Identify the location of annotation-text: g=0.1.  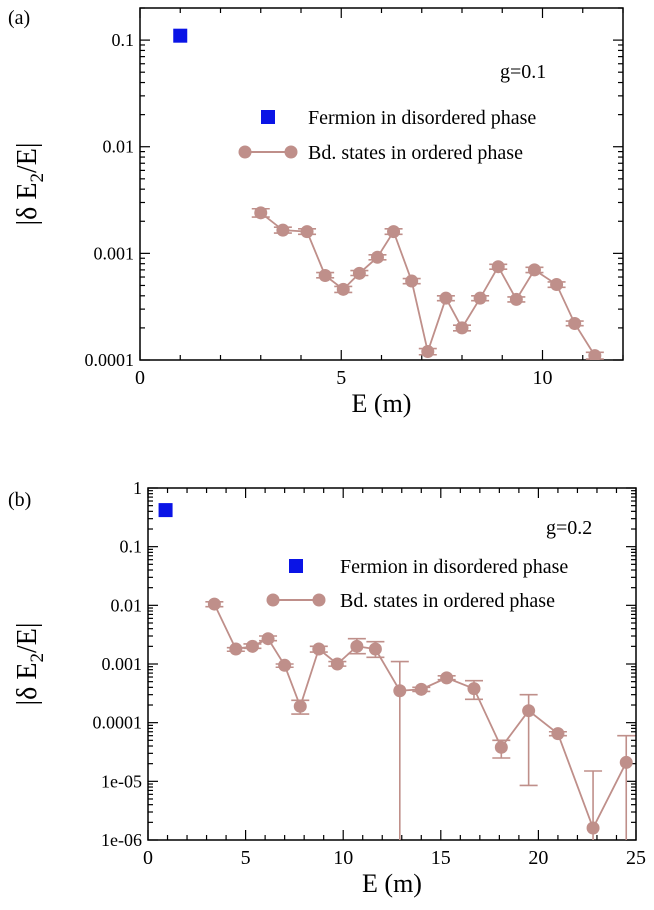
(523, 72).